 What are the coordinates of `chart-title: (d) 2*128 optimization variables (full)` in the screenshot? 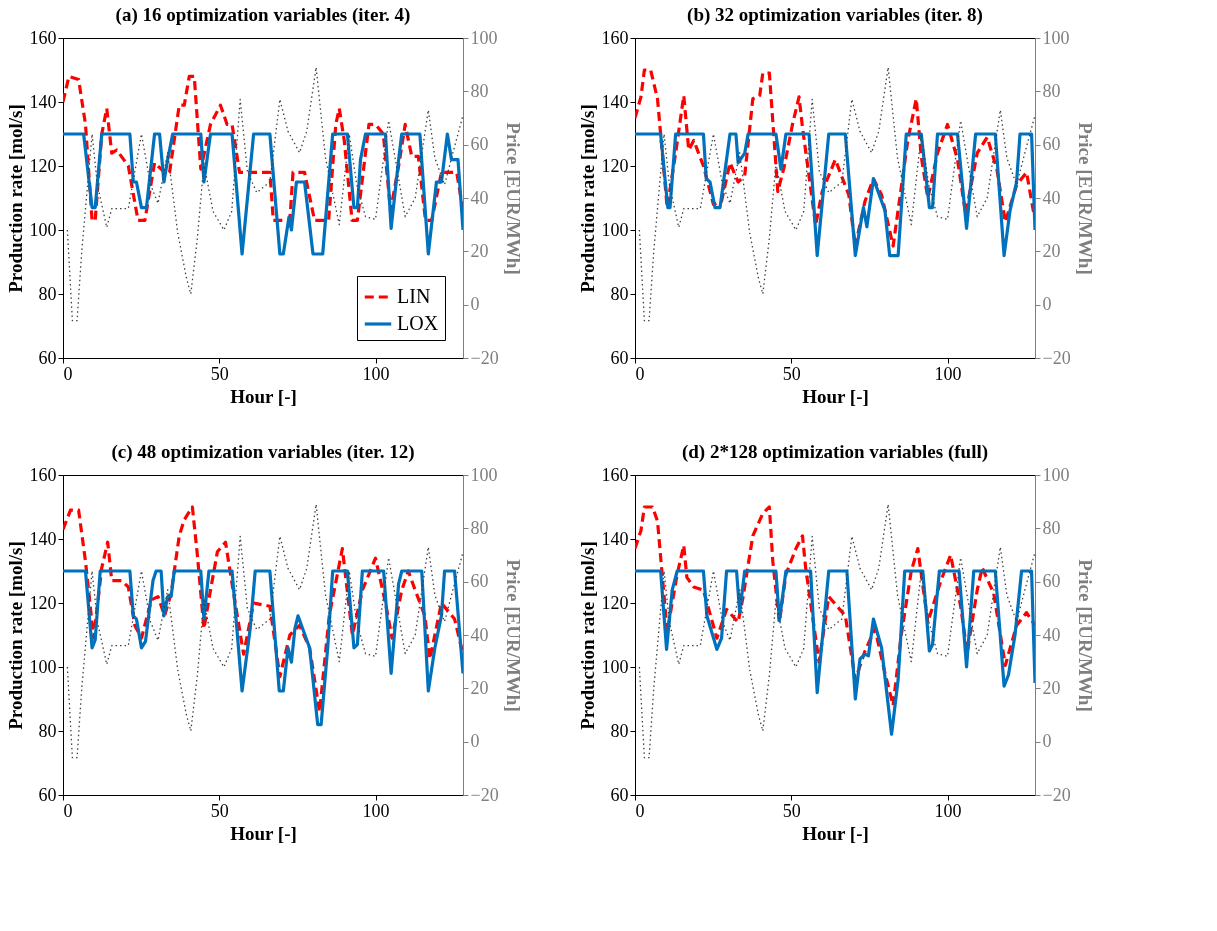 It's located at (835, 452).